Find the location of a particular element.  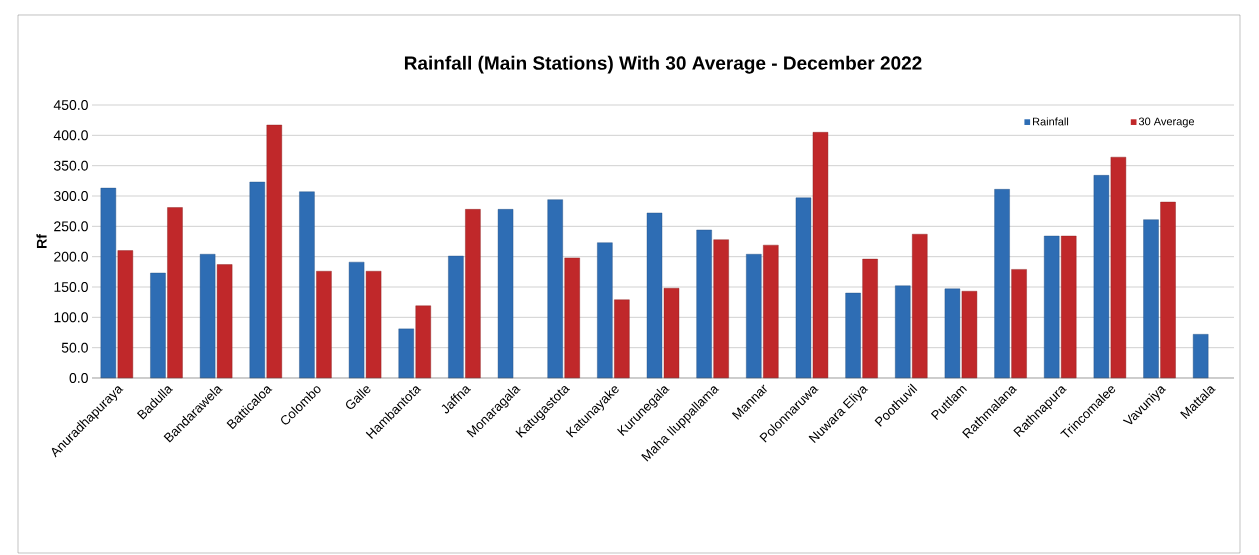

y-tick-label: 350.0 is located at coordinates (70, 165).